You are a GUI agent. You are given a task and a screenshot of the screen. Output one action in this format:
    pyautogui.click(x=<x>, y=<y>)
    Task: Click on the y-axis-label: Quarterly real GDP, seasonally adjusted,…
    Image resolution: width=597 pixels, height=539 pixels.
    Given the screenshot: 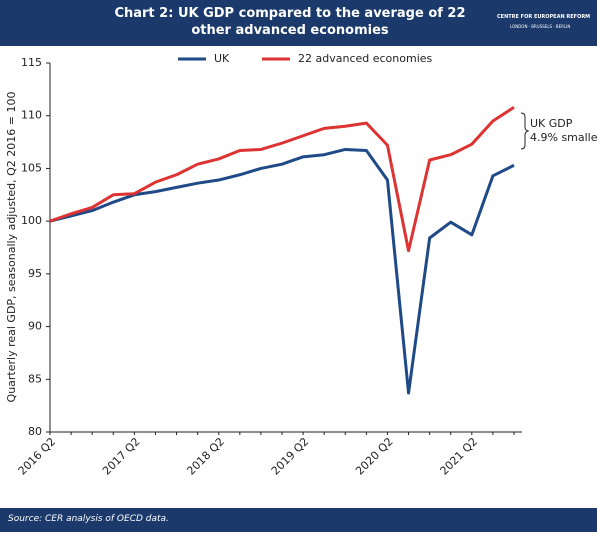 What is the action you would take?
    pyautogui.click(x=11, y=247)
    